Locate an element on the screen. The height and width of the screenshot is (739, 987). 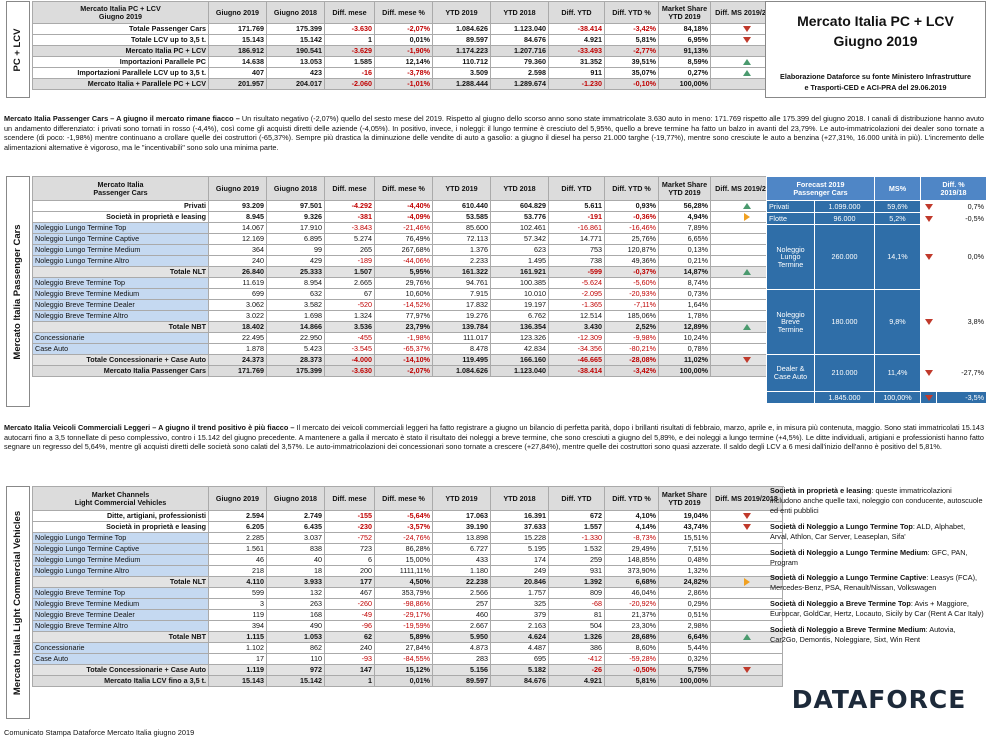
cell-value: 4,10% is located at coordinates (631, 516).